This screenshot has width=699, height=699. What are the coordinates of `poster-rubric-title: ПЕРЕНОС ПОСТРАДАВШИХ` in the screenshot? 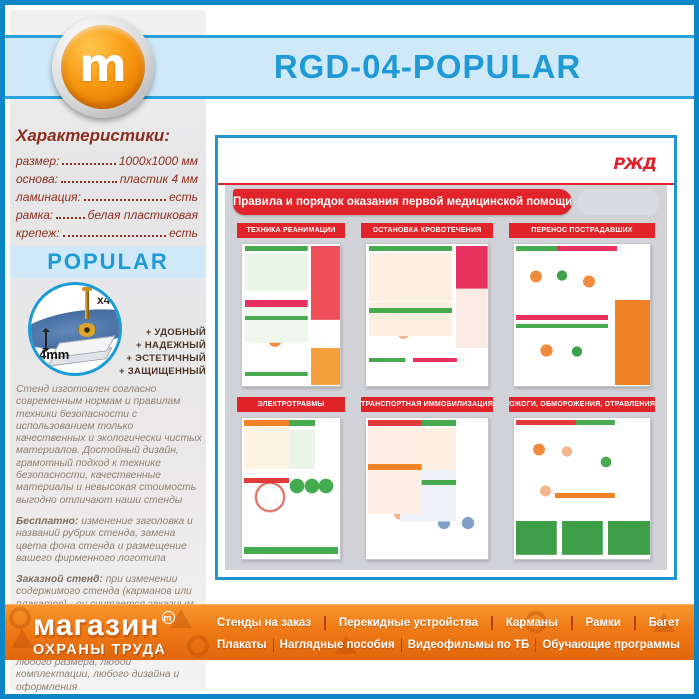 It's located at (581, 230).